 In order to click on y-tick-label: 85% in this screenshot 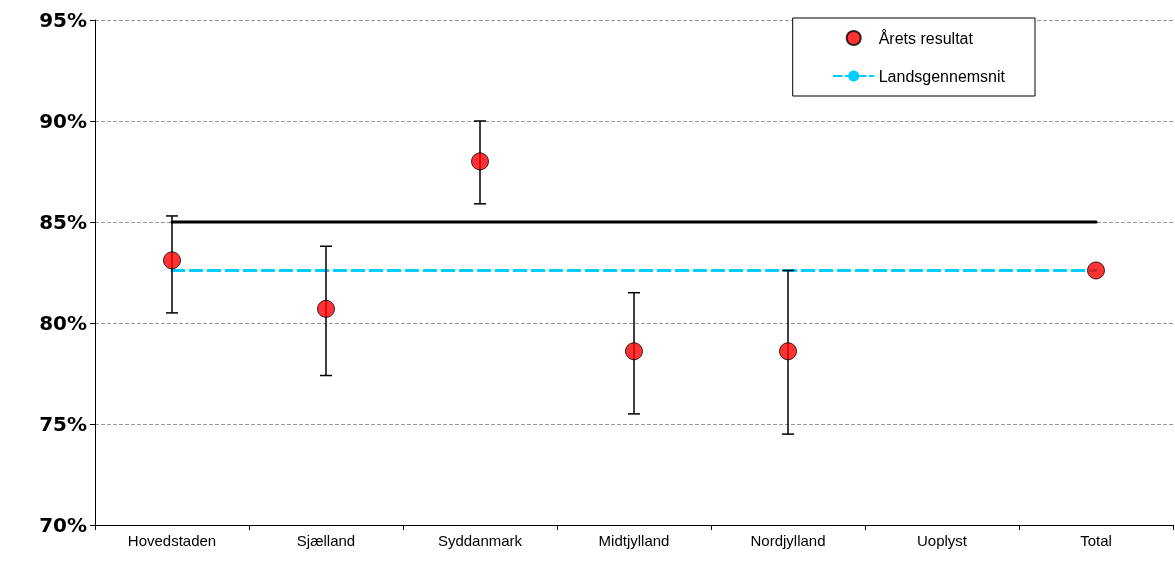, I will do `click(63, 222)`.